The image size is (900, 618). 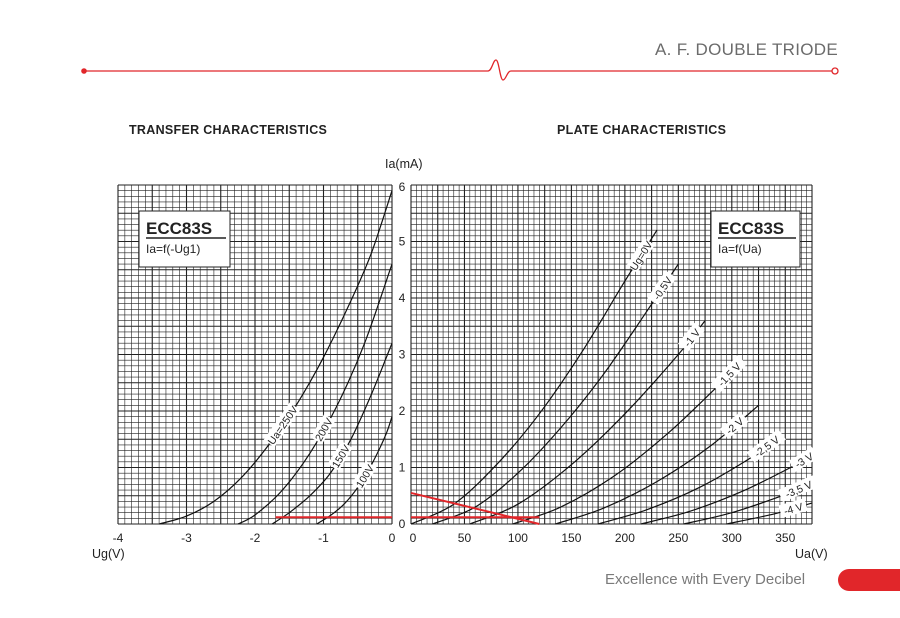 What do you see at coordinates (811, 554) in the screenshot?
I see `plate-x-axis-title: Ua(V)` at bounding box center [811, 554].